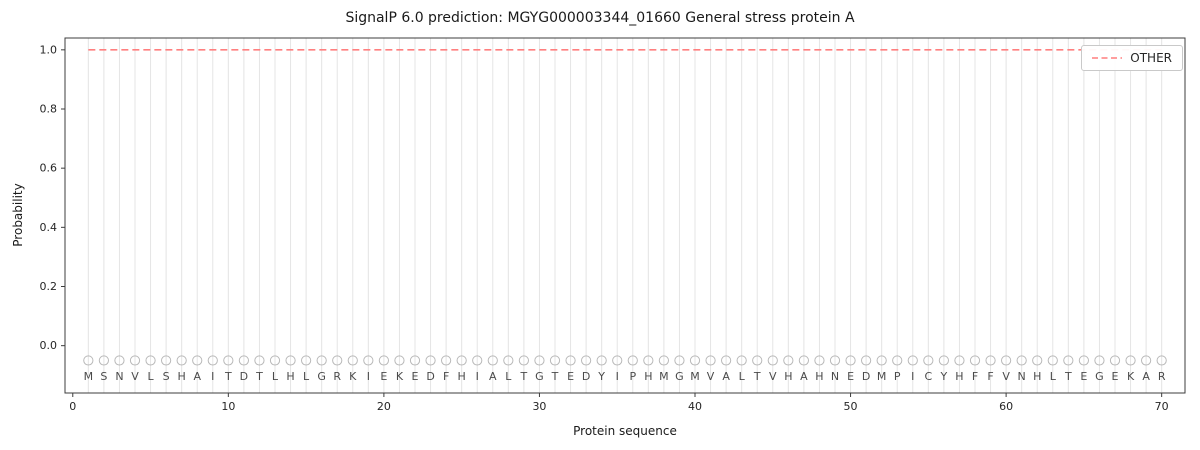 The width and height of the screenshot is (1200, 450). Describe the element at coordinates (601, 376) in the screenshot. I see `residue-letter: Y` at that location.